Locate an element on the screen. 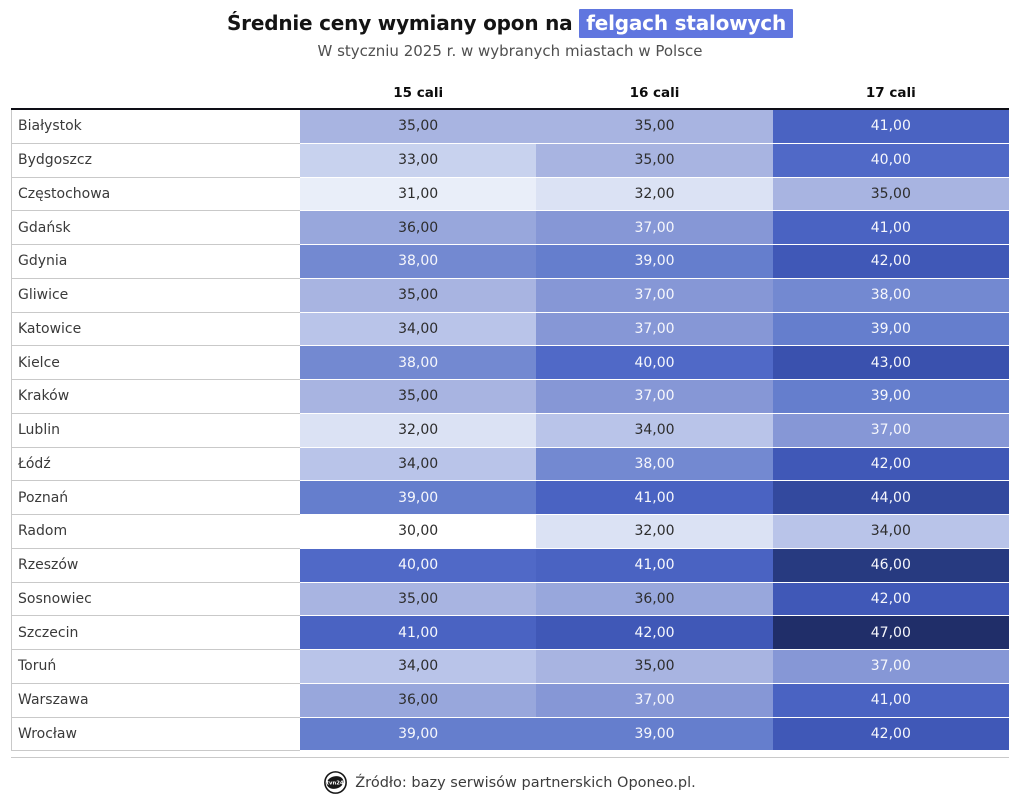  column-header-17-cali: 17 cali is located at coordinates (890, 93).